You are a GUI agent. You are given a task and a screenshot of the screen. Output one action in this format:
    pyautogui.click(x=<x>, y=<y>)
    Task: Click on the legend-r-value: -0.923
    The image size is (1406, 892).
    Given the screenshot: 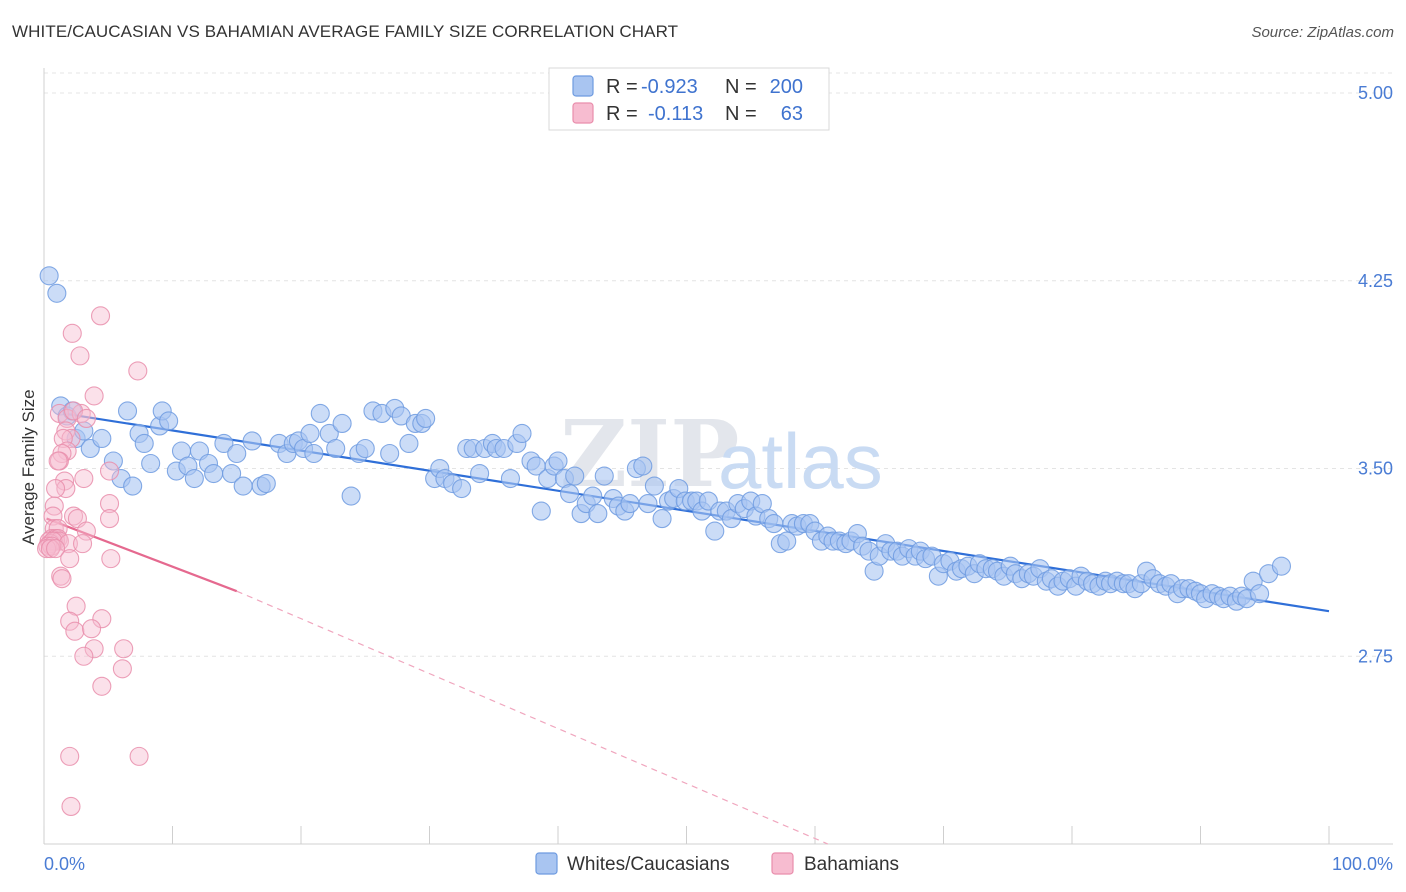 What is the action you would take?
    pyautogui.click(x=669, y=87)
    